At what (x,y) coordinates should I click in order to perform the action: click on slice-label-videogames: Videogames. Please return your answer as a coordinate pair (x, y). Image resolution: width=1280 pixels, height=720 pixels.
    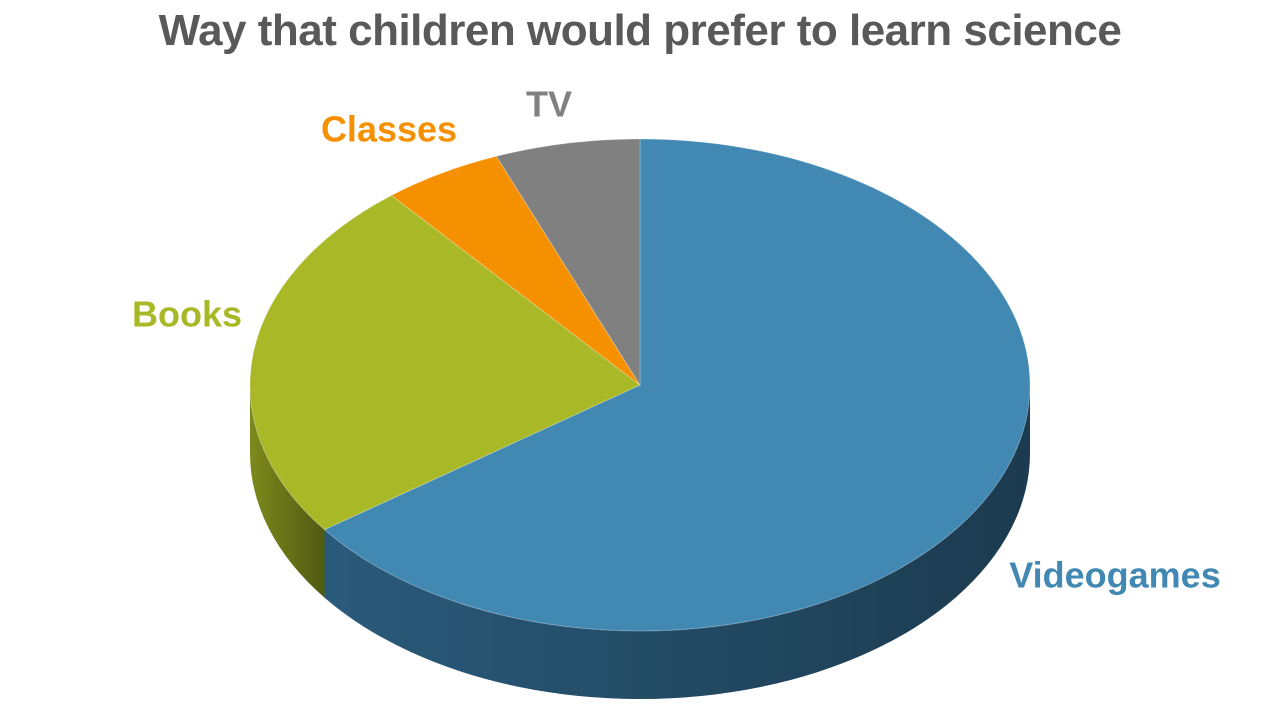
    Looking at the image, I should click on (1114, 575).